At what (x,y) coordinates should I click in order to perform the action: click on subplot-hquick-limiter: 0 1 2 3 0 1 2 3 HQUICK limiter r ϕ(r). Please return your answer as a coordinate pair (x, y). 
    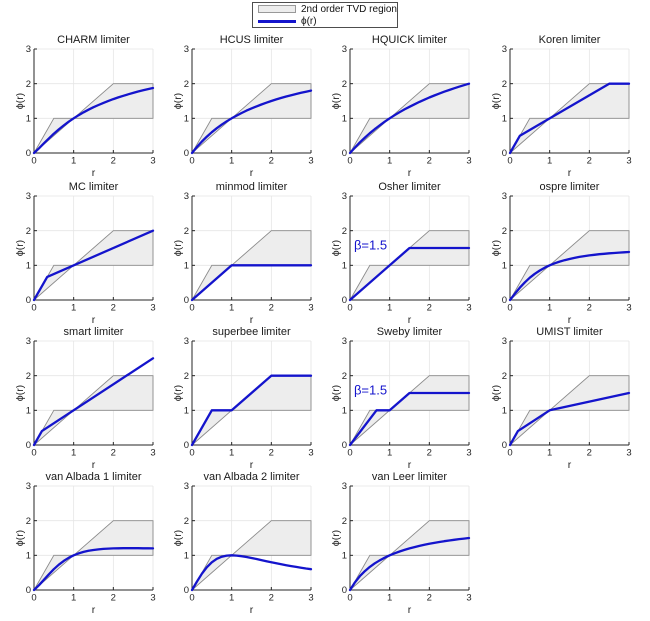
    Looking at the image, I should click on (411, 105).